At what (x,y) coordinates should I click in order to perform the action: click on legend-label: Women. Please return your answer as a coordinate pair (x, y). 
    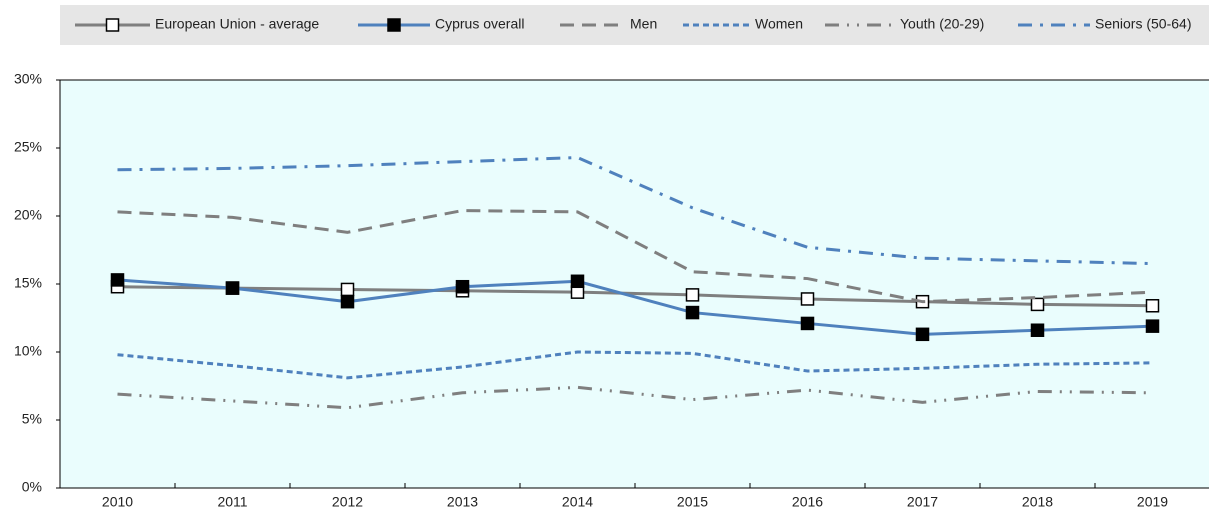
    Looking at the image, I should click on (779, 24).